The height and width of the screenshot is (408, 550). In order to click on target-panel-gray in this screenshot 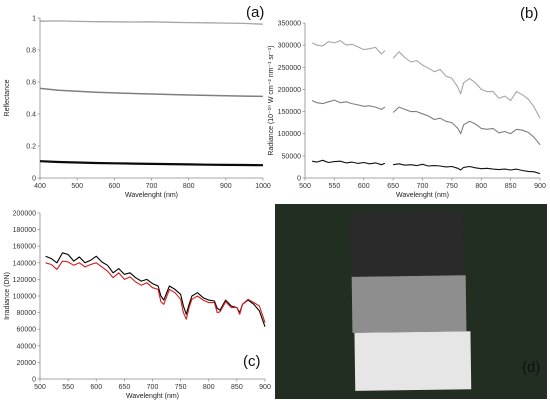, I will do `click(409, 304)`.